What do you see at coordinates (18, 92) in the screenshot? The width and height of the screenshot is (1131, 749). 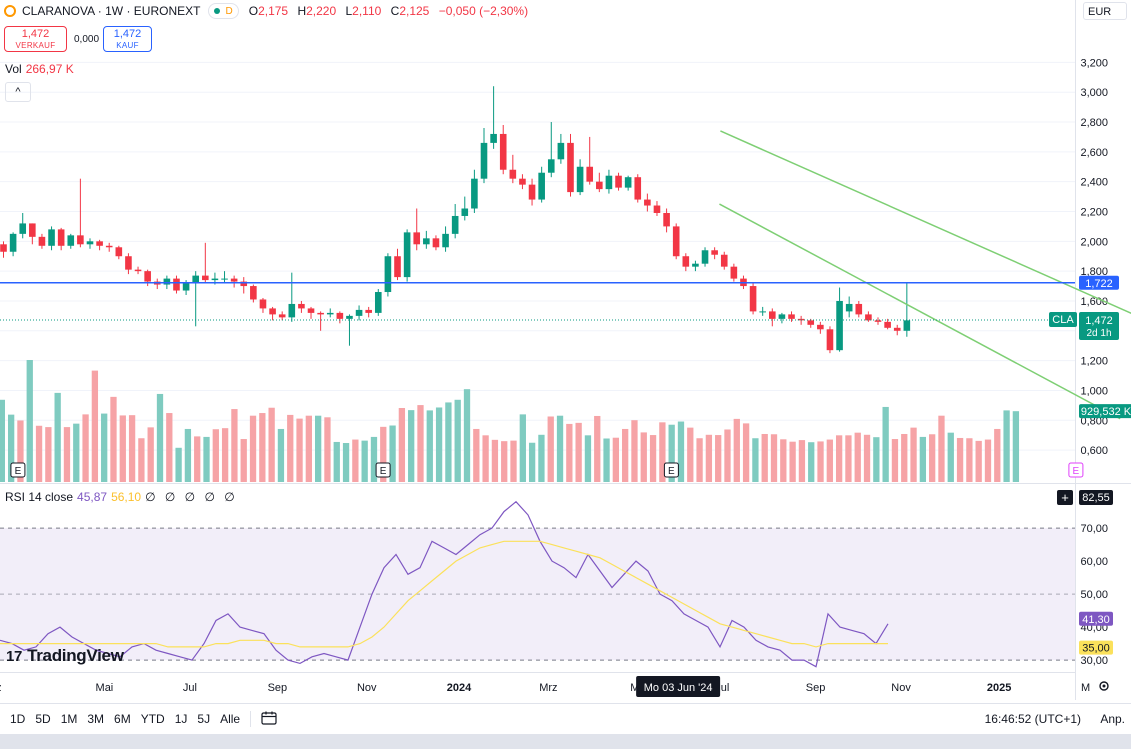 I see `collapse-legend-button: ^` at bounding box center [18, 92].